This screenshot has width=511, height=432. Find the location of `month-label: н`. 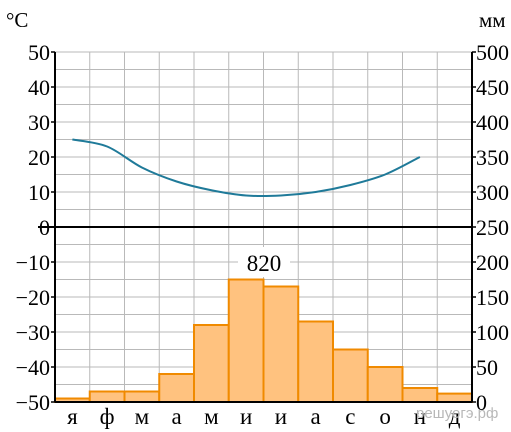

month-label: н is located at coordinates (420, 416).